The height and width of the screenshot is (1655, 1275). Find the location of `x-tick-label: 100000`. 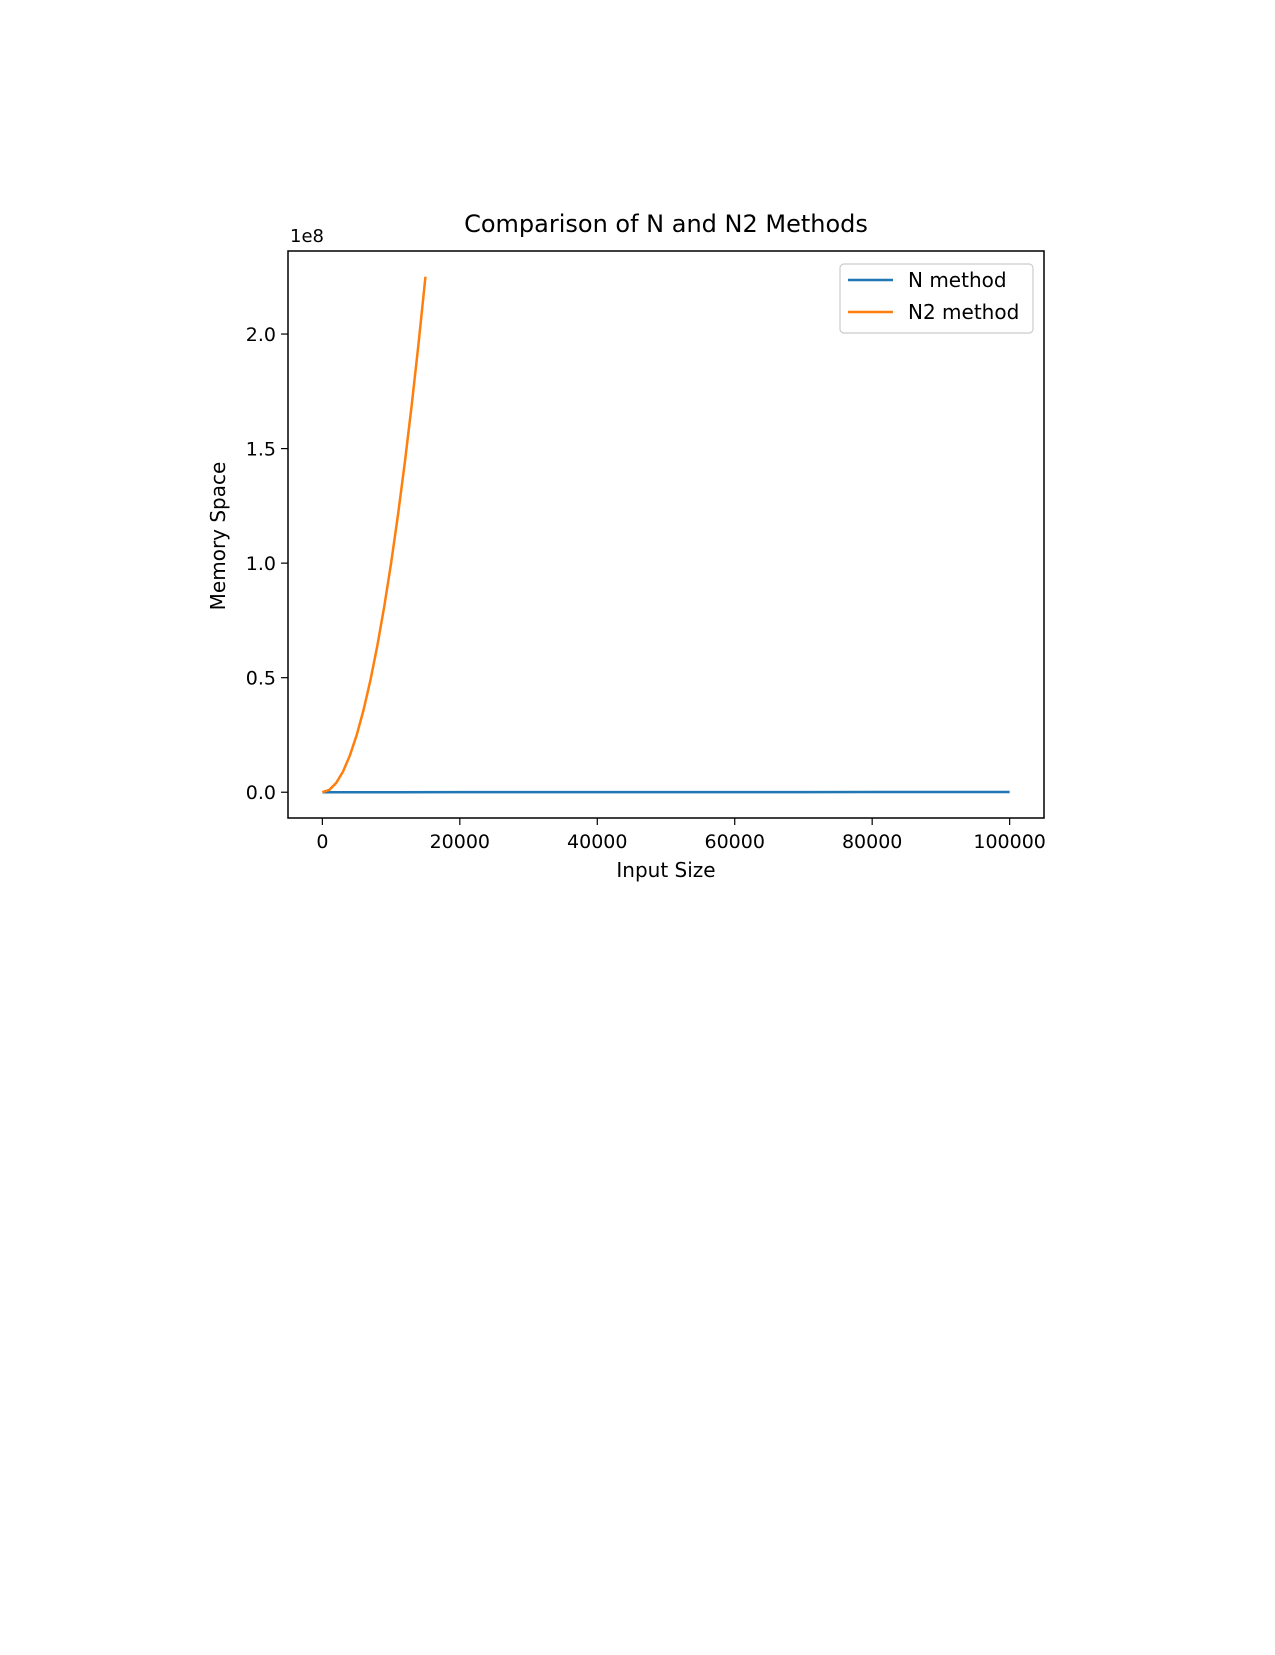

x-tick-label: 100000 is located at coordinates (1009, 842).